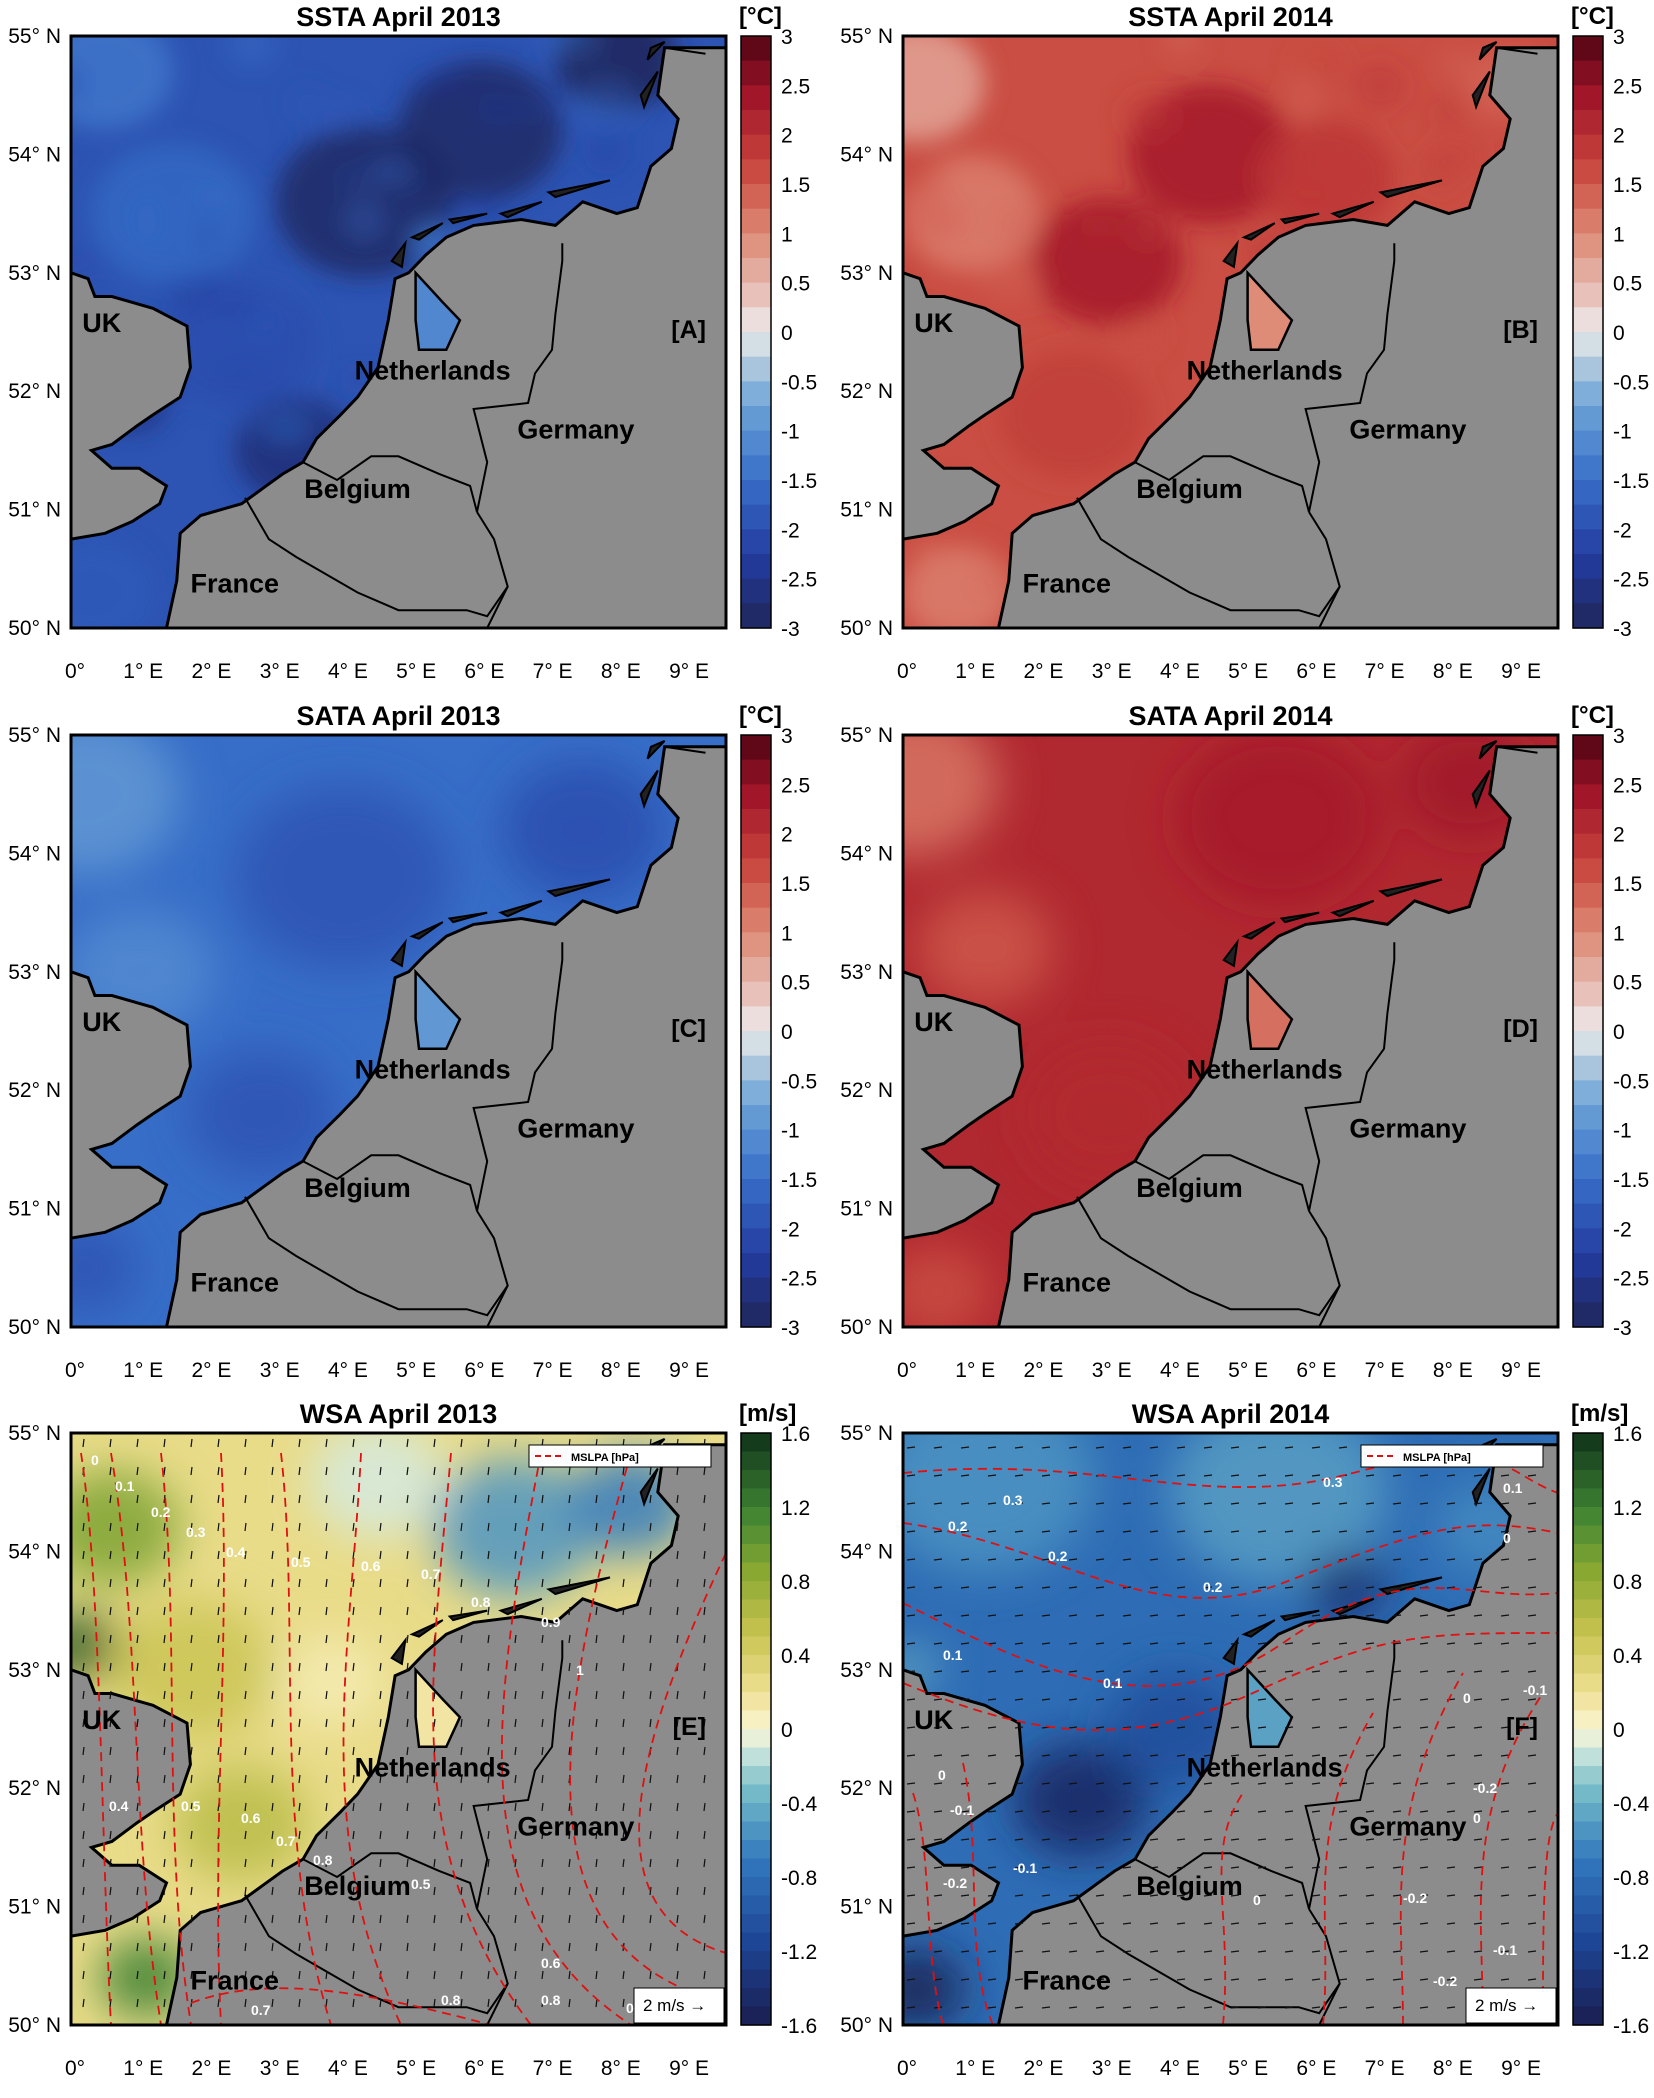 This screenshot has width=1654, height=2098. I want to click on colorbar-tick: -3, so click(1622, 1328).